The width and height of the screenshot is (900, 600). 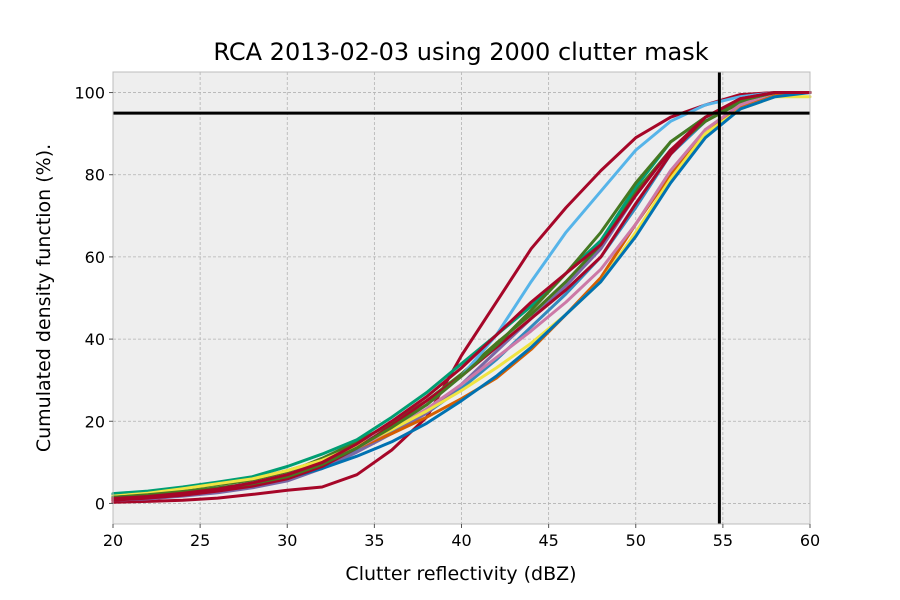 What do you see at coordinates (810, 540) in the screenshot?
I see `x-tick-label: 60` at bounding box center [810, 540].